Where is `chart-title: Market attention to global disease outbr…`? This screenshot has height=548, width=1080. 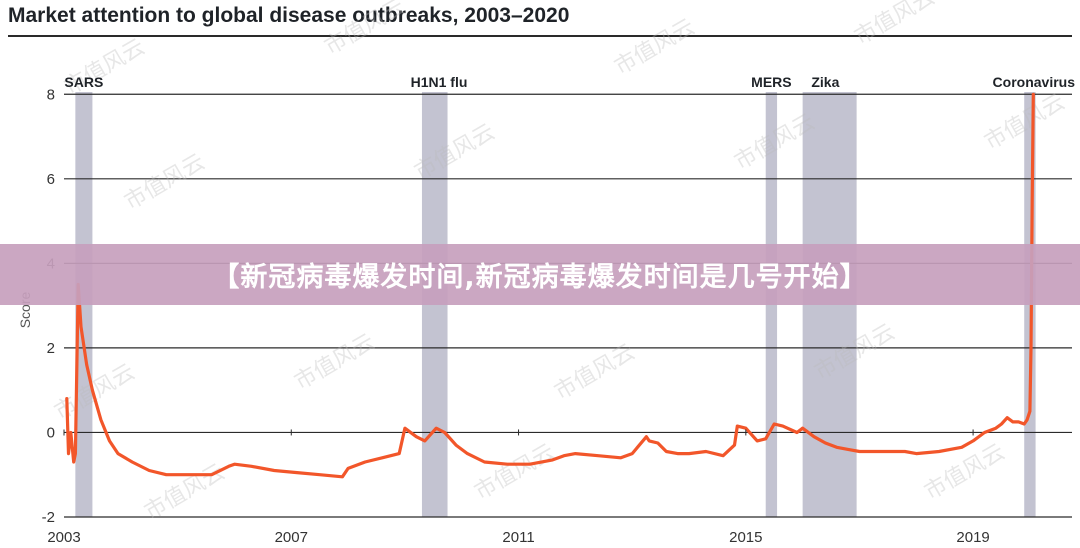 chart-title: Market attention to global disease outbr… is located at coordinates (289, 15).